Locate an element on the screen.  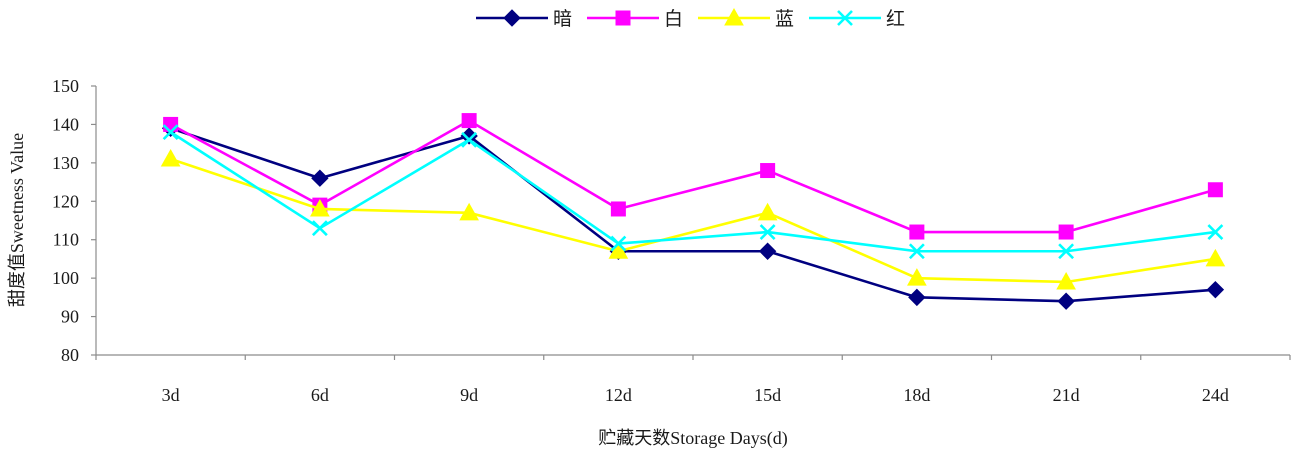
y-tick-label: 90 is located at coordinates (70, 317).